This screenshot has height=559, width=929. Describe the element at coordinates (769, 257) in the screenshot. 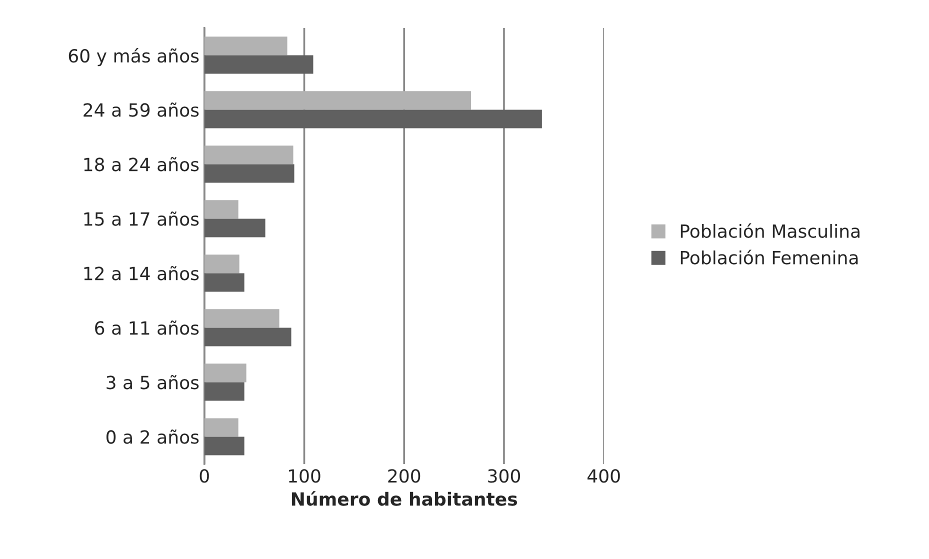

I see `legend-label: Población Femenina` at that location.